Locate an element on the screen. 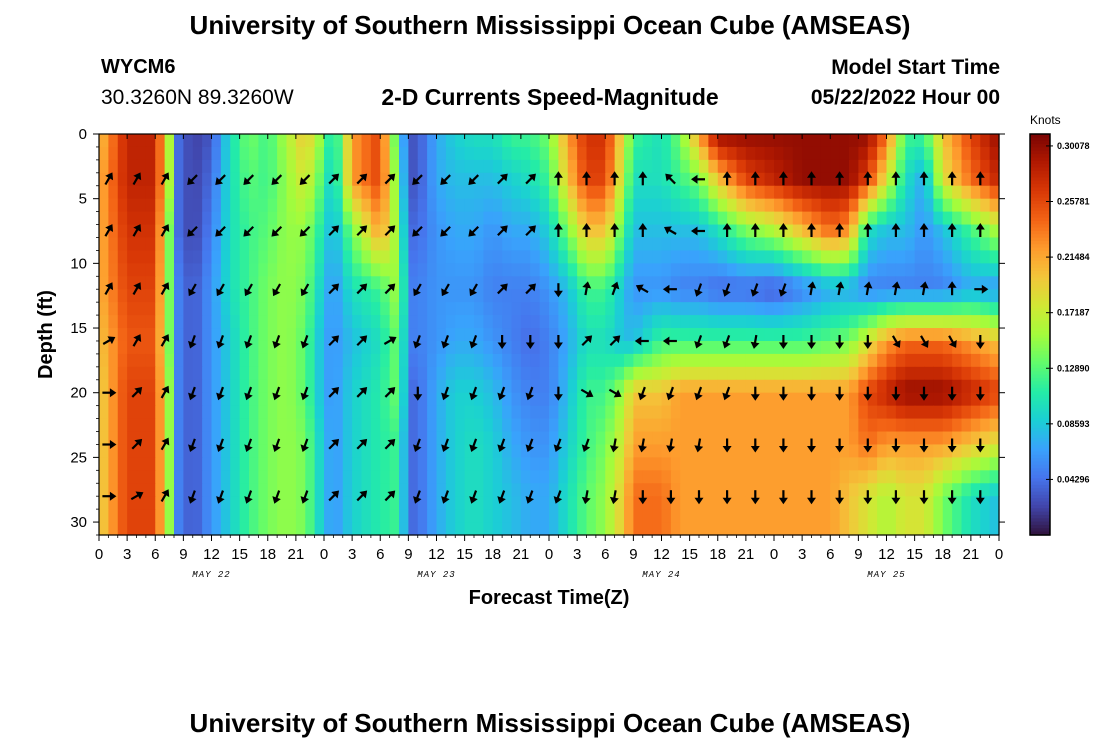 The width and height of the screenshot is (1100, 750). colorbar-band is located at coordinates (1040, 319).